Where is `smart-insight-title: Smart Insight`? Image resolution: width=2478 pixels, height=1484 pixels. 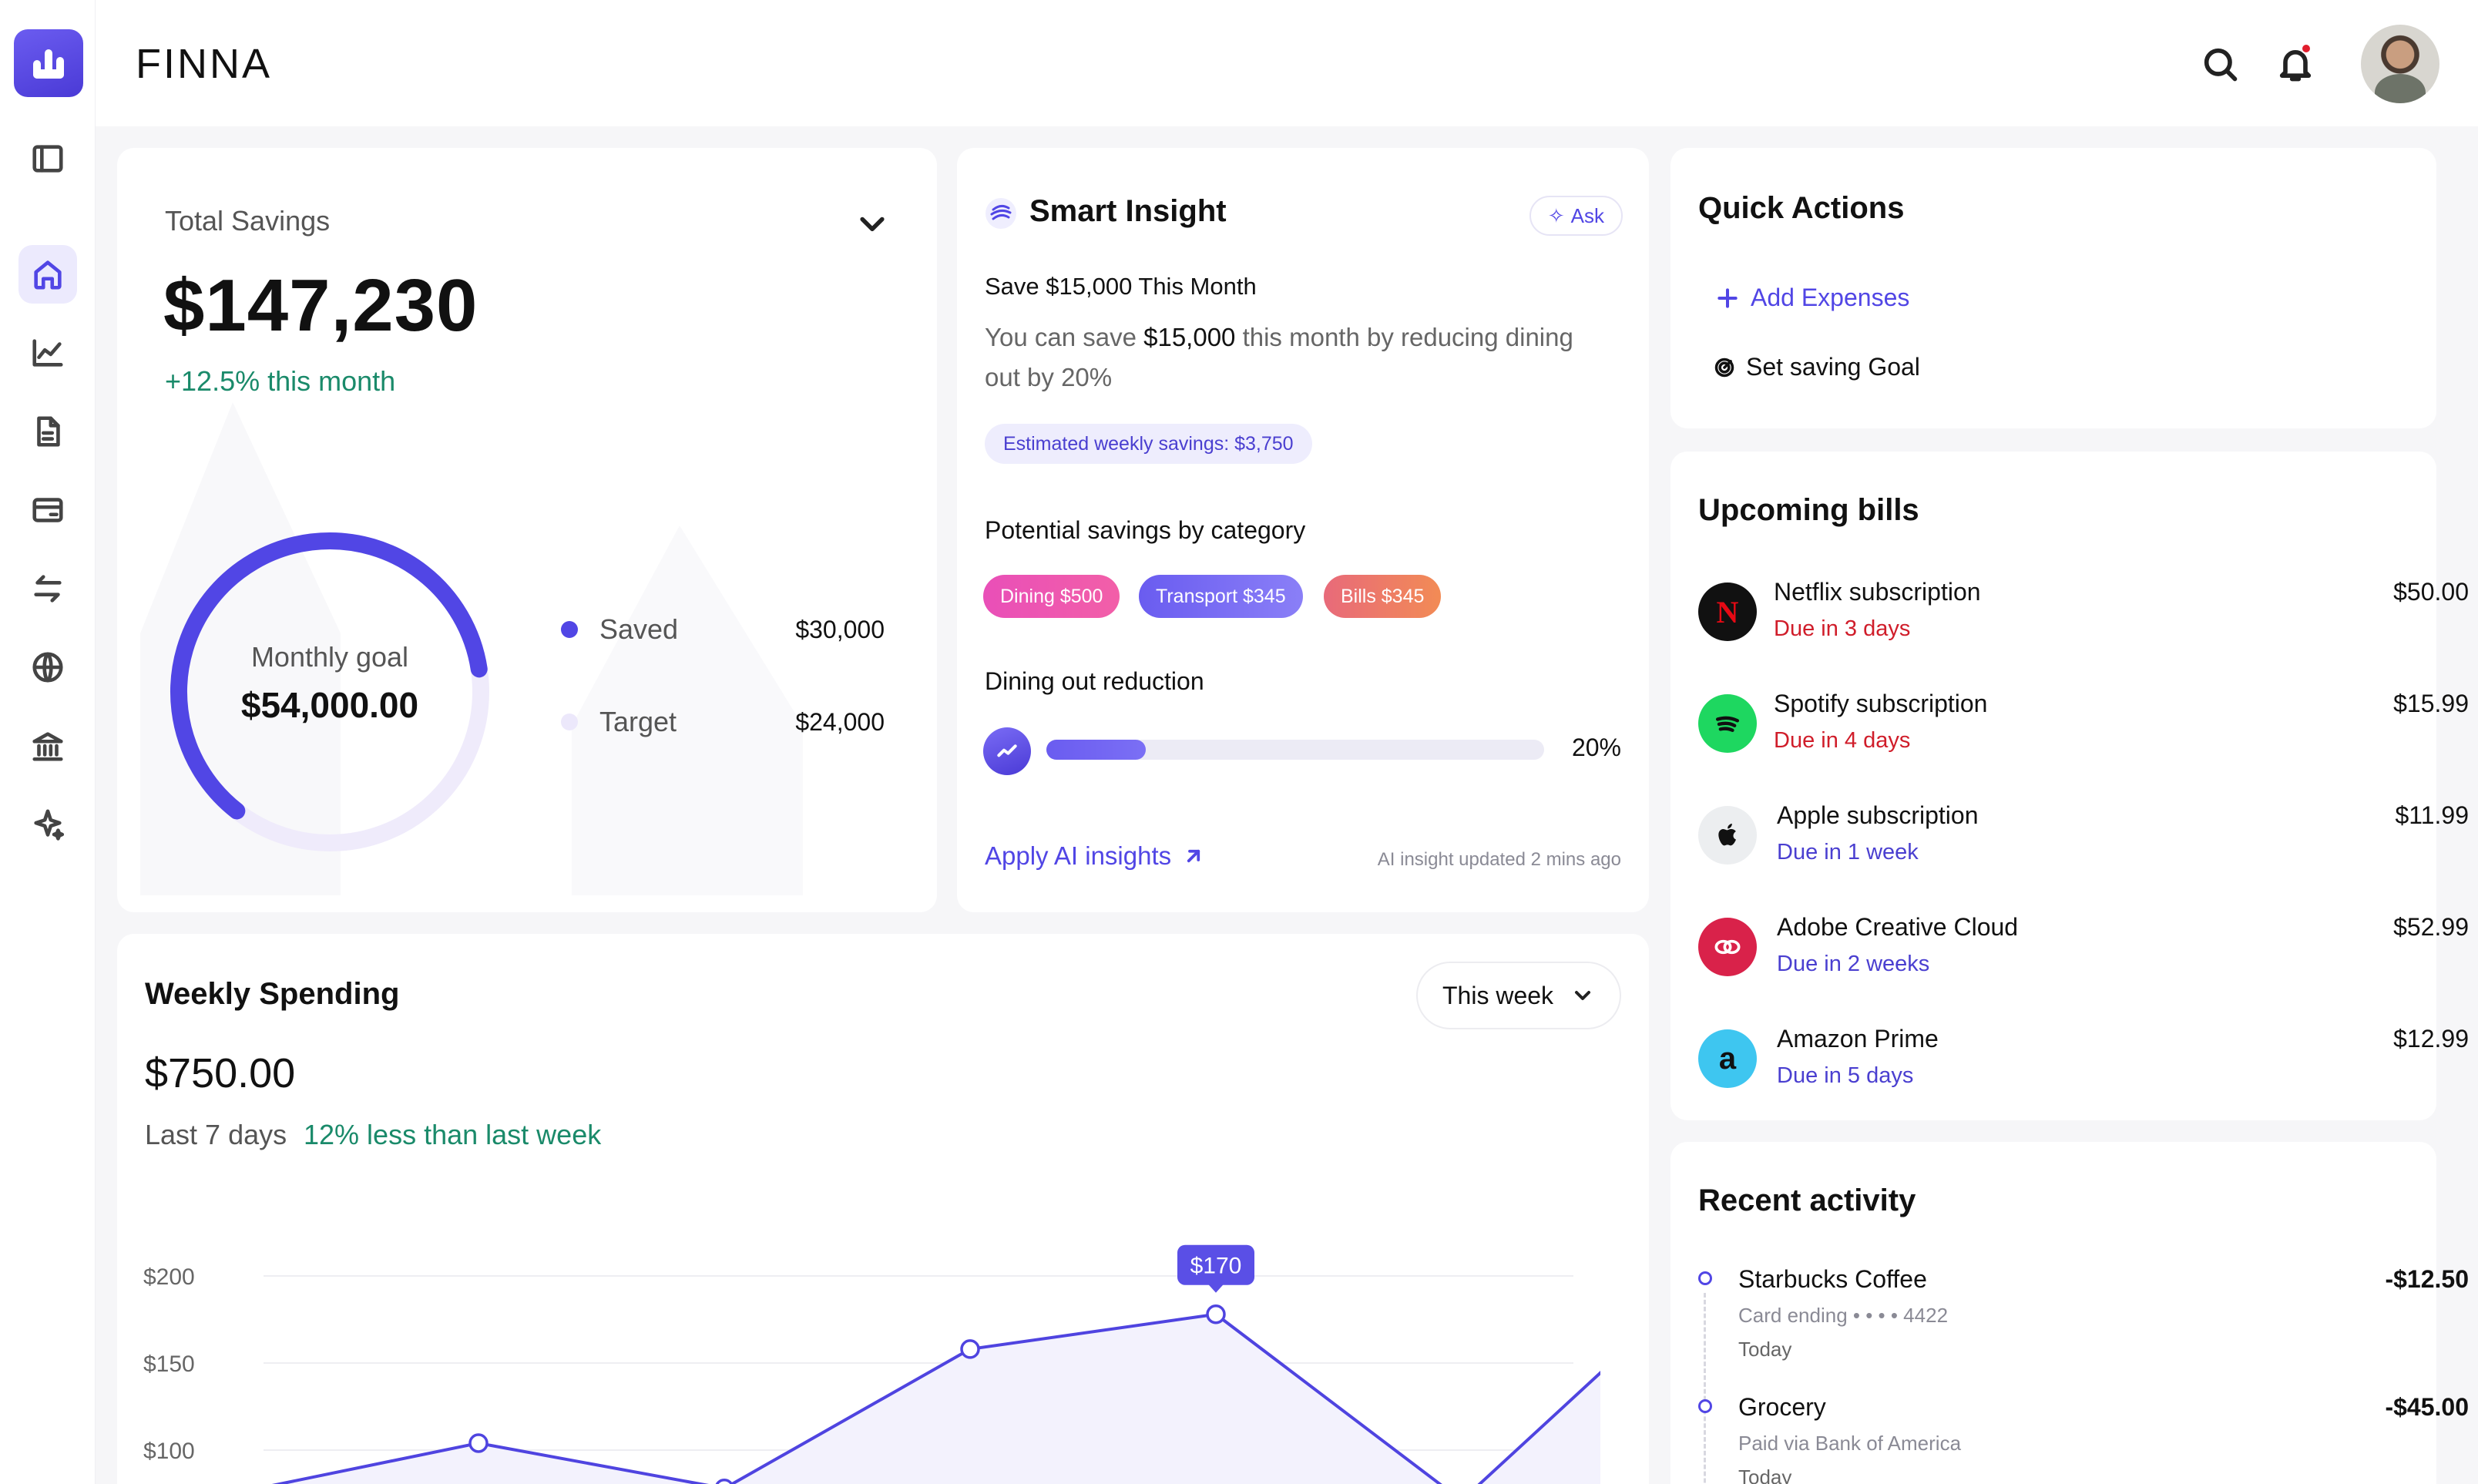 smart-insight-title: Smart Insight is located at coordinates (1128, 211).